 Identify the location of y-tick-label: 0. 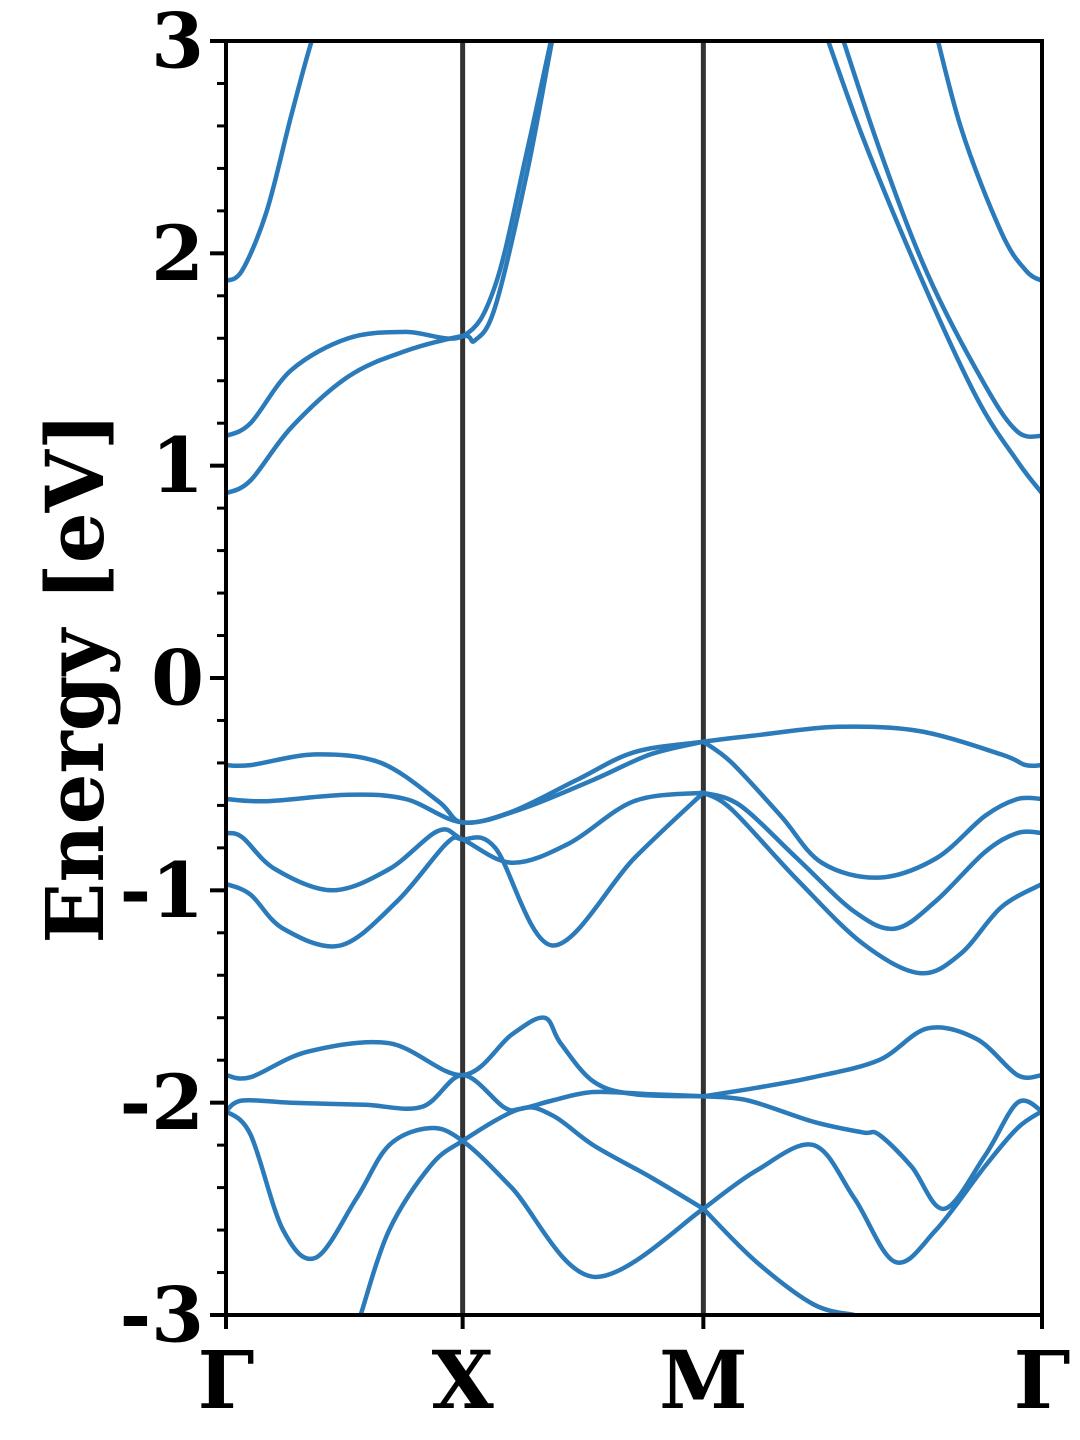
(177, 678).